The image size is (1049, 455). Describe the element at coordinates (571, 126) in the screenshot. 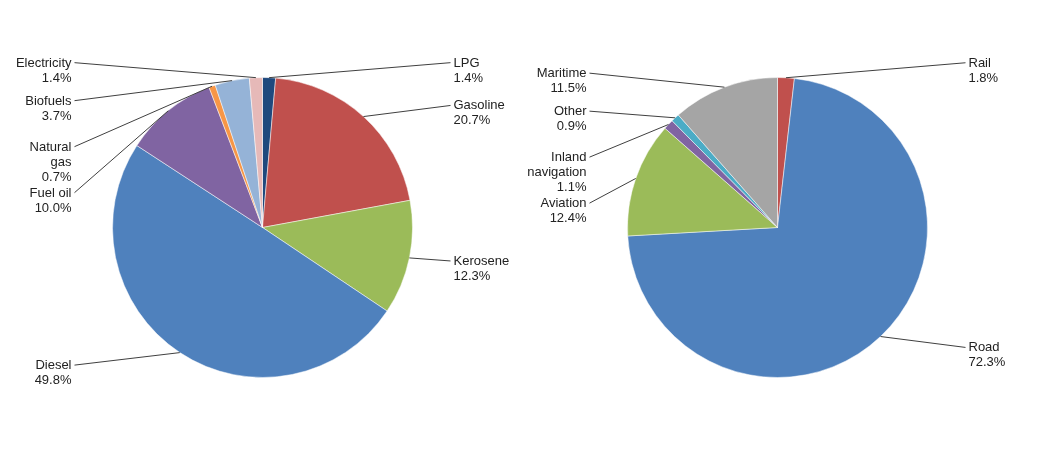

I see `data-label: 0.9%` at that location.